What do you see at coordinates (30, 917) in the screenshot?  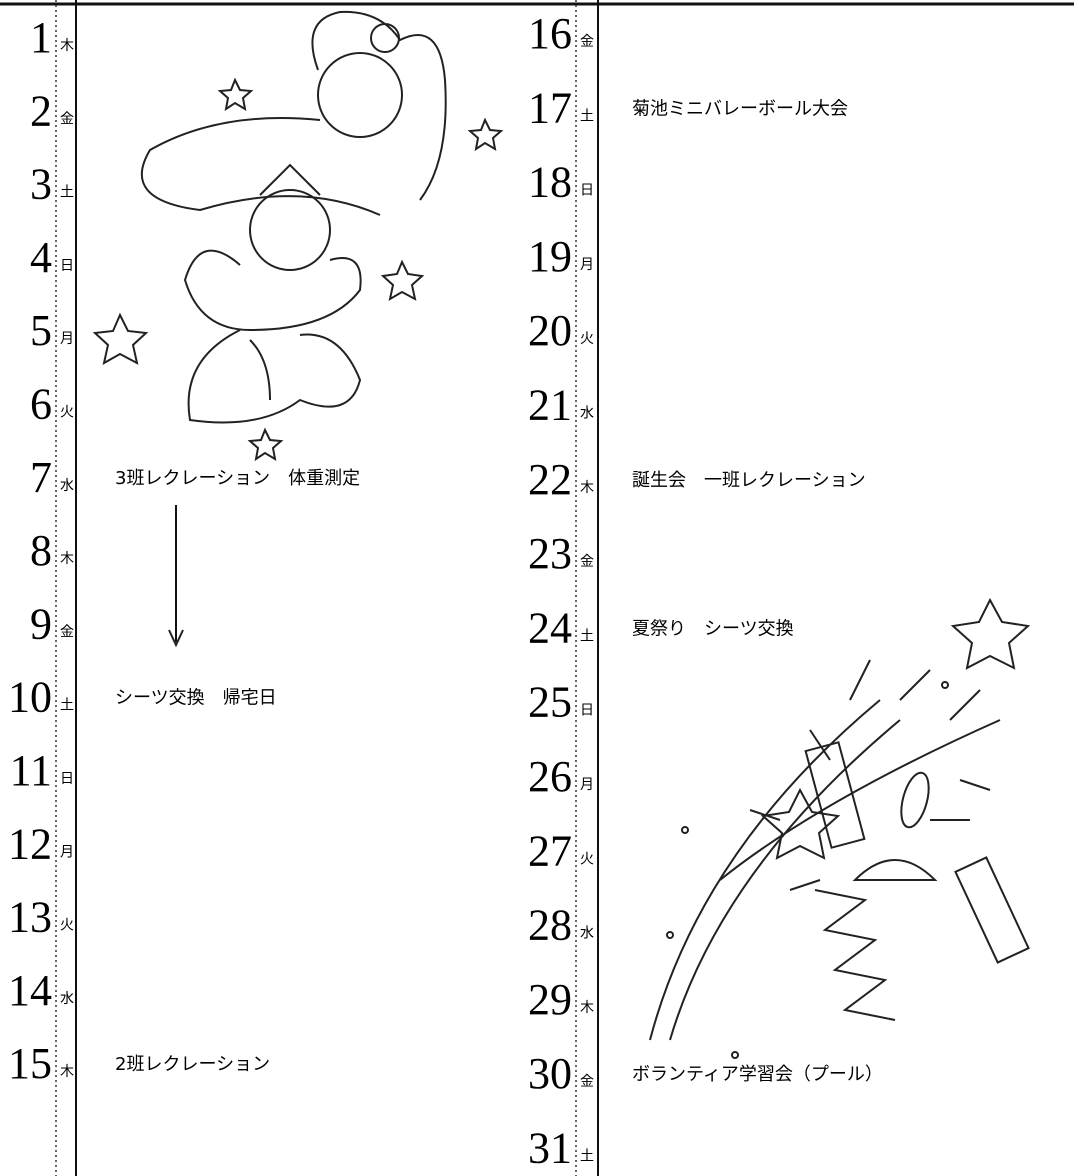 I see `day-number: 13` at bounding box center [30, 917].